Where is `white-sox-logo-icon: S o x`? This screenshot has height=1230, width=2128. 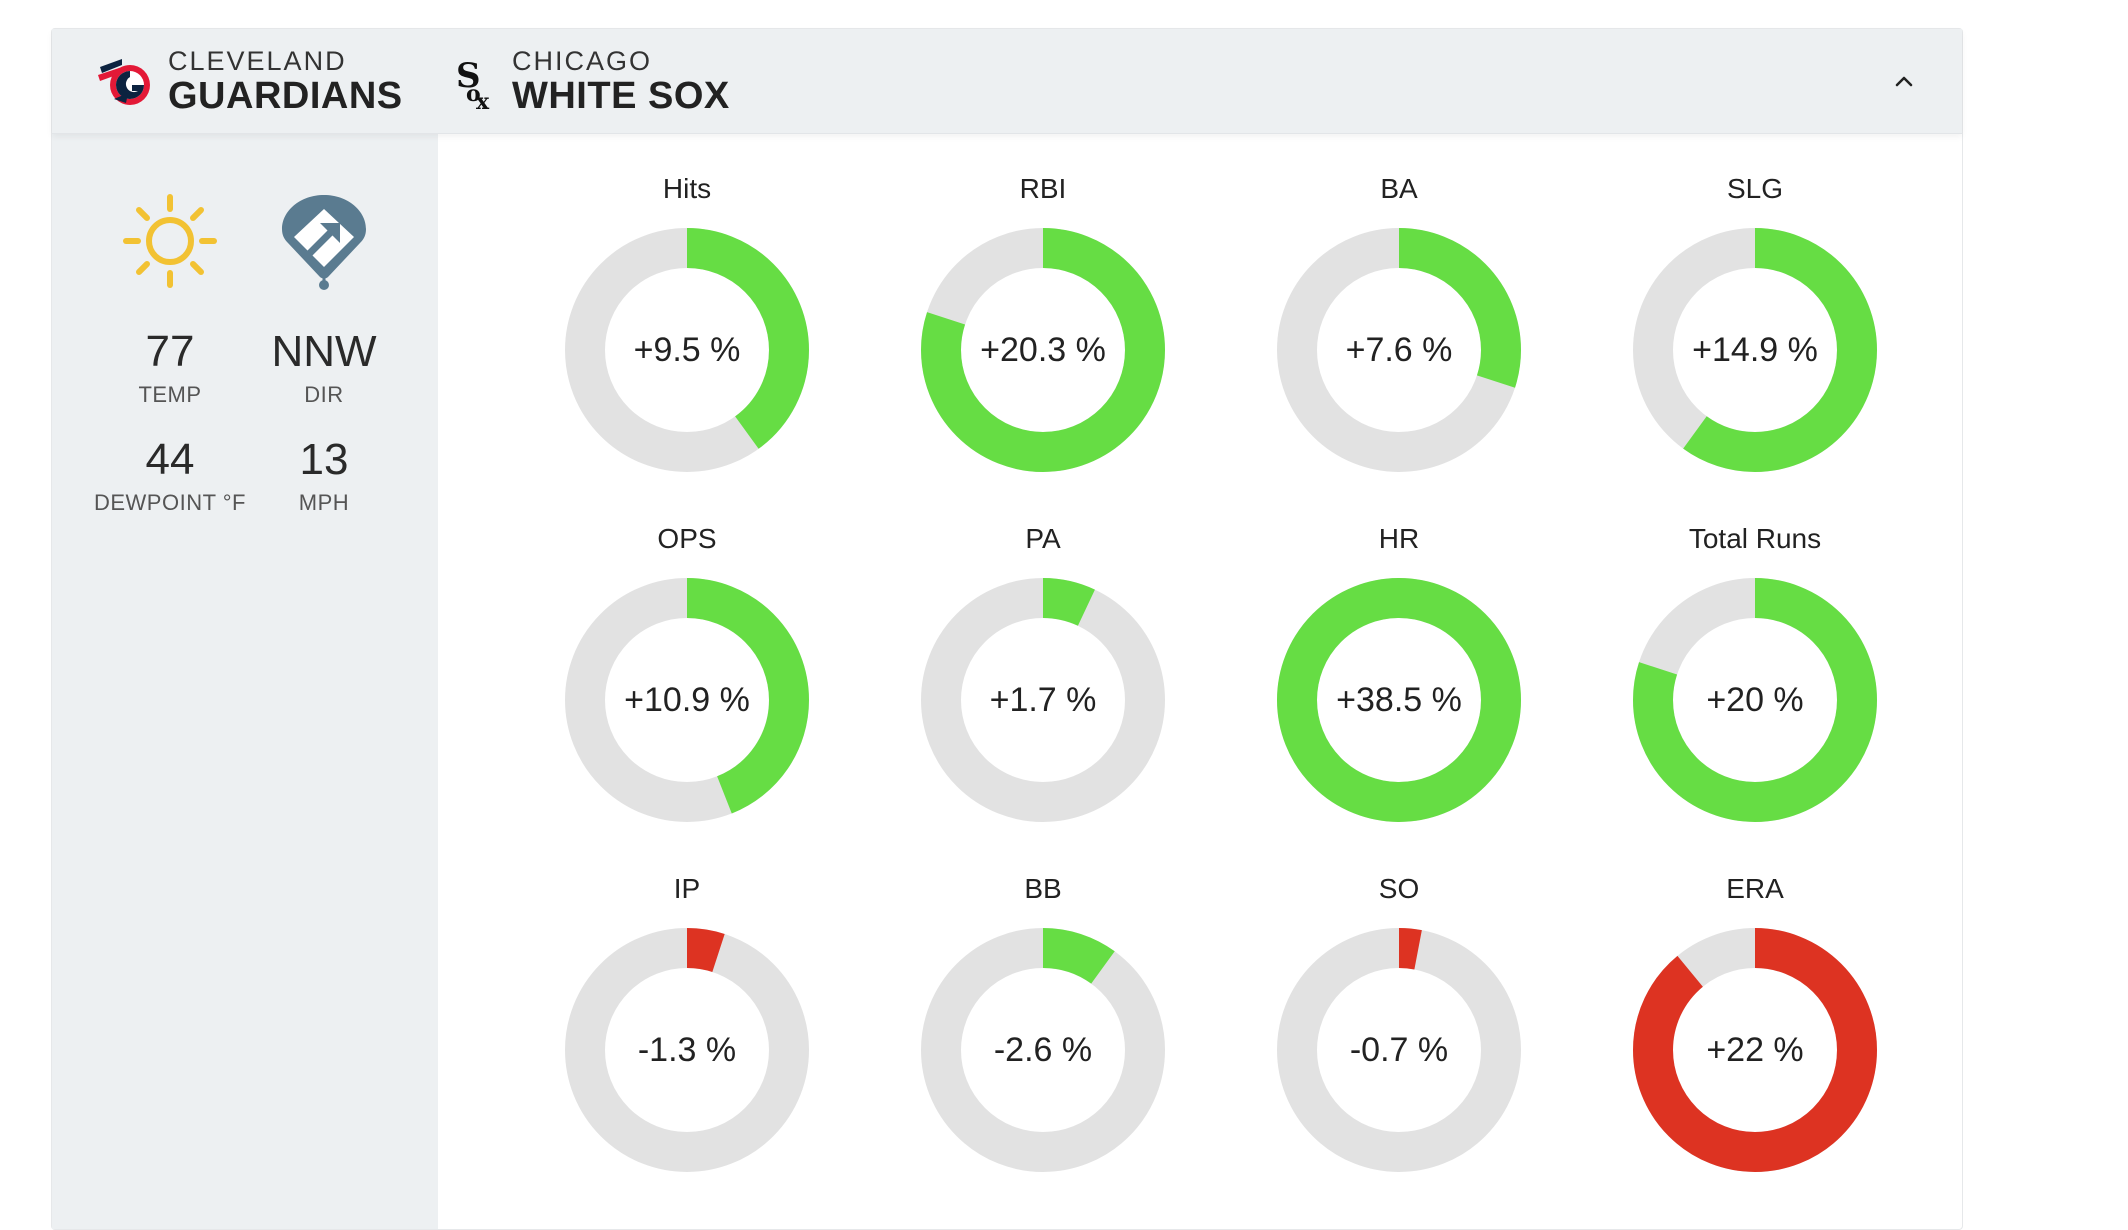
white-sox-logo-icon: S o x is located at coordinates (475, 81).